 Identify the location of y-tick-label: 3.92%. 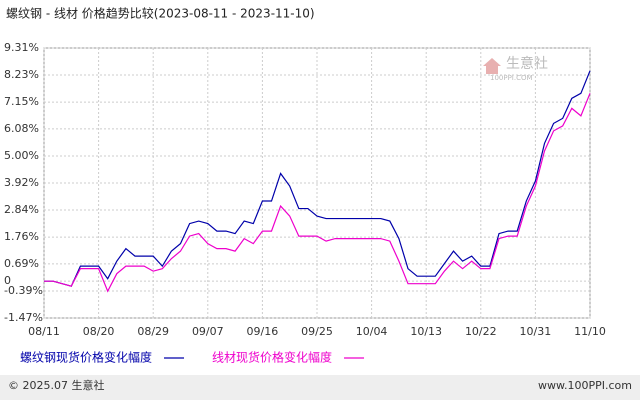
(21, 182).